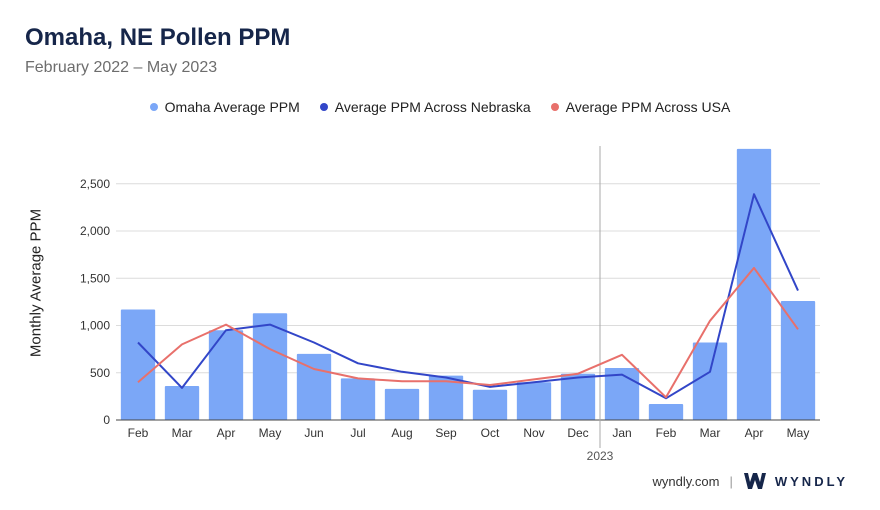 Image resolution: width=880 pixels, height=510 pixels. Describe the element at coordinates (754, 481) in the screenshot. I see `wyndly-logo-icon` at that location.